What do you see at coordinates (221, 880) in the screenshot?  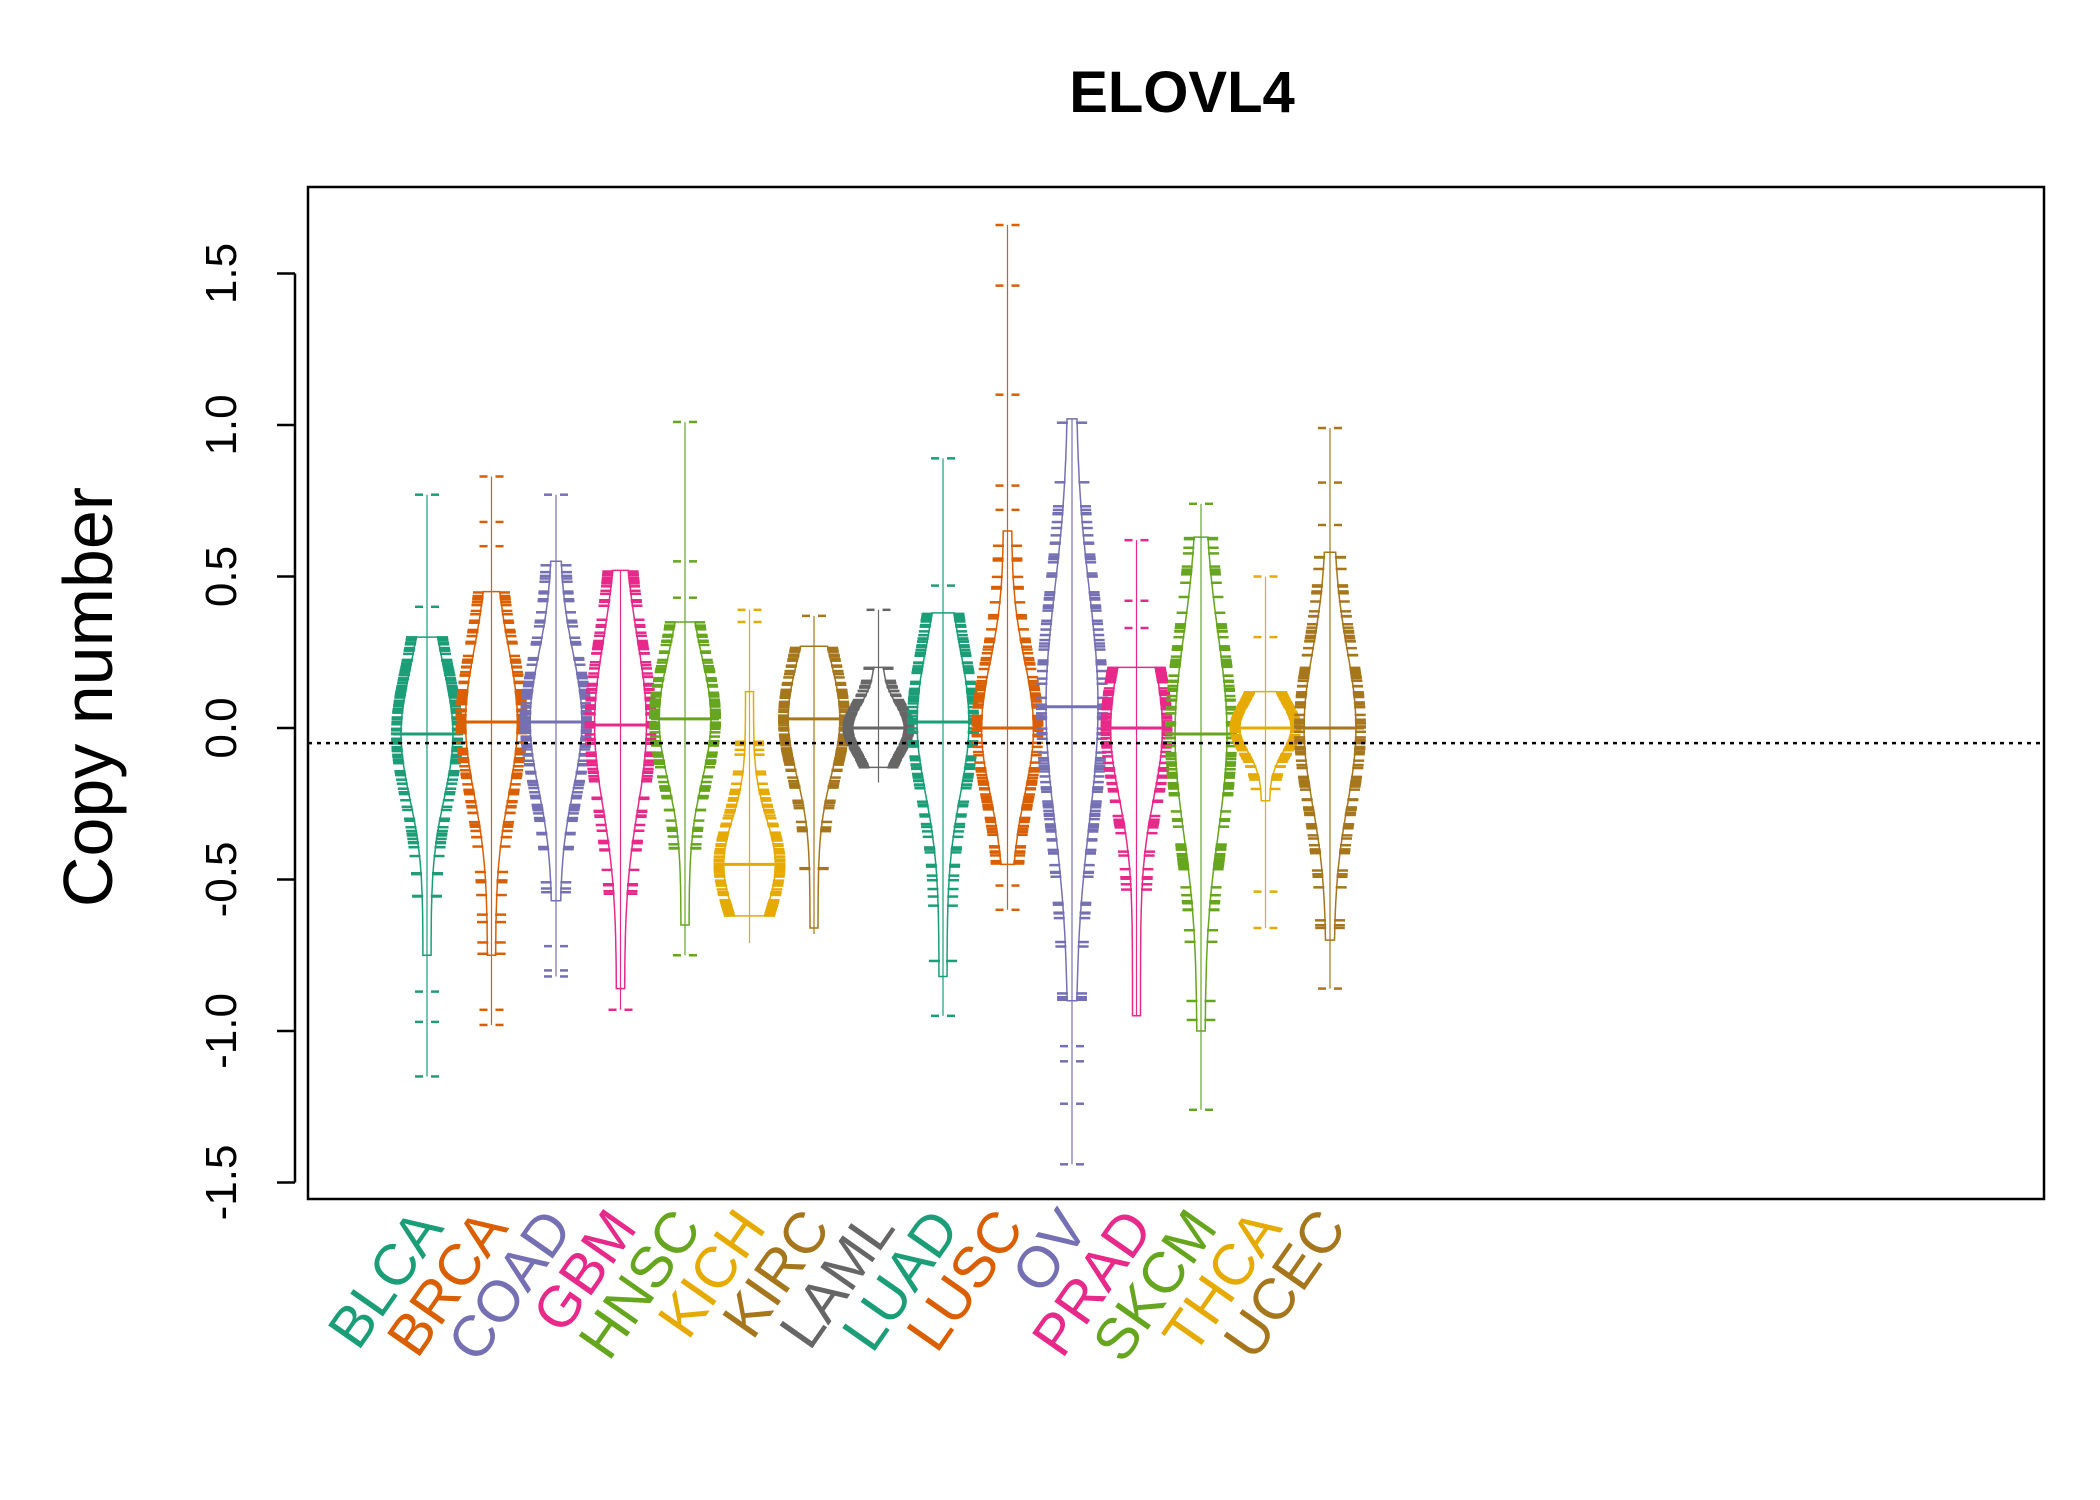 I see `y-tick-label: -0.5` at bounding box center [221, 880].